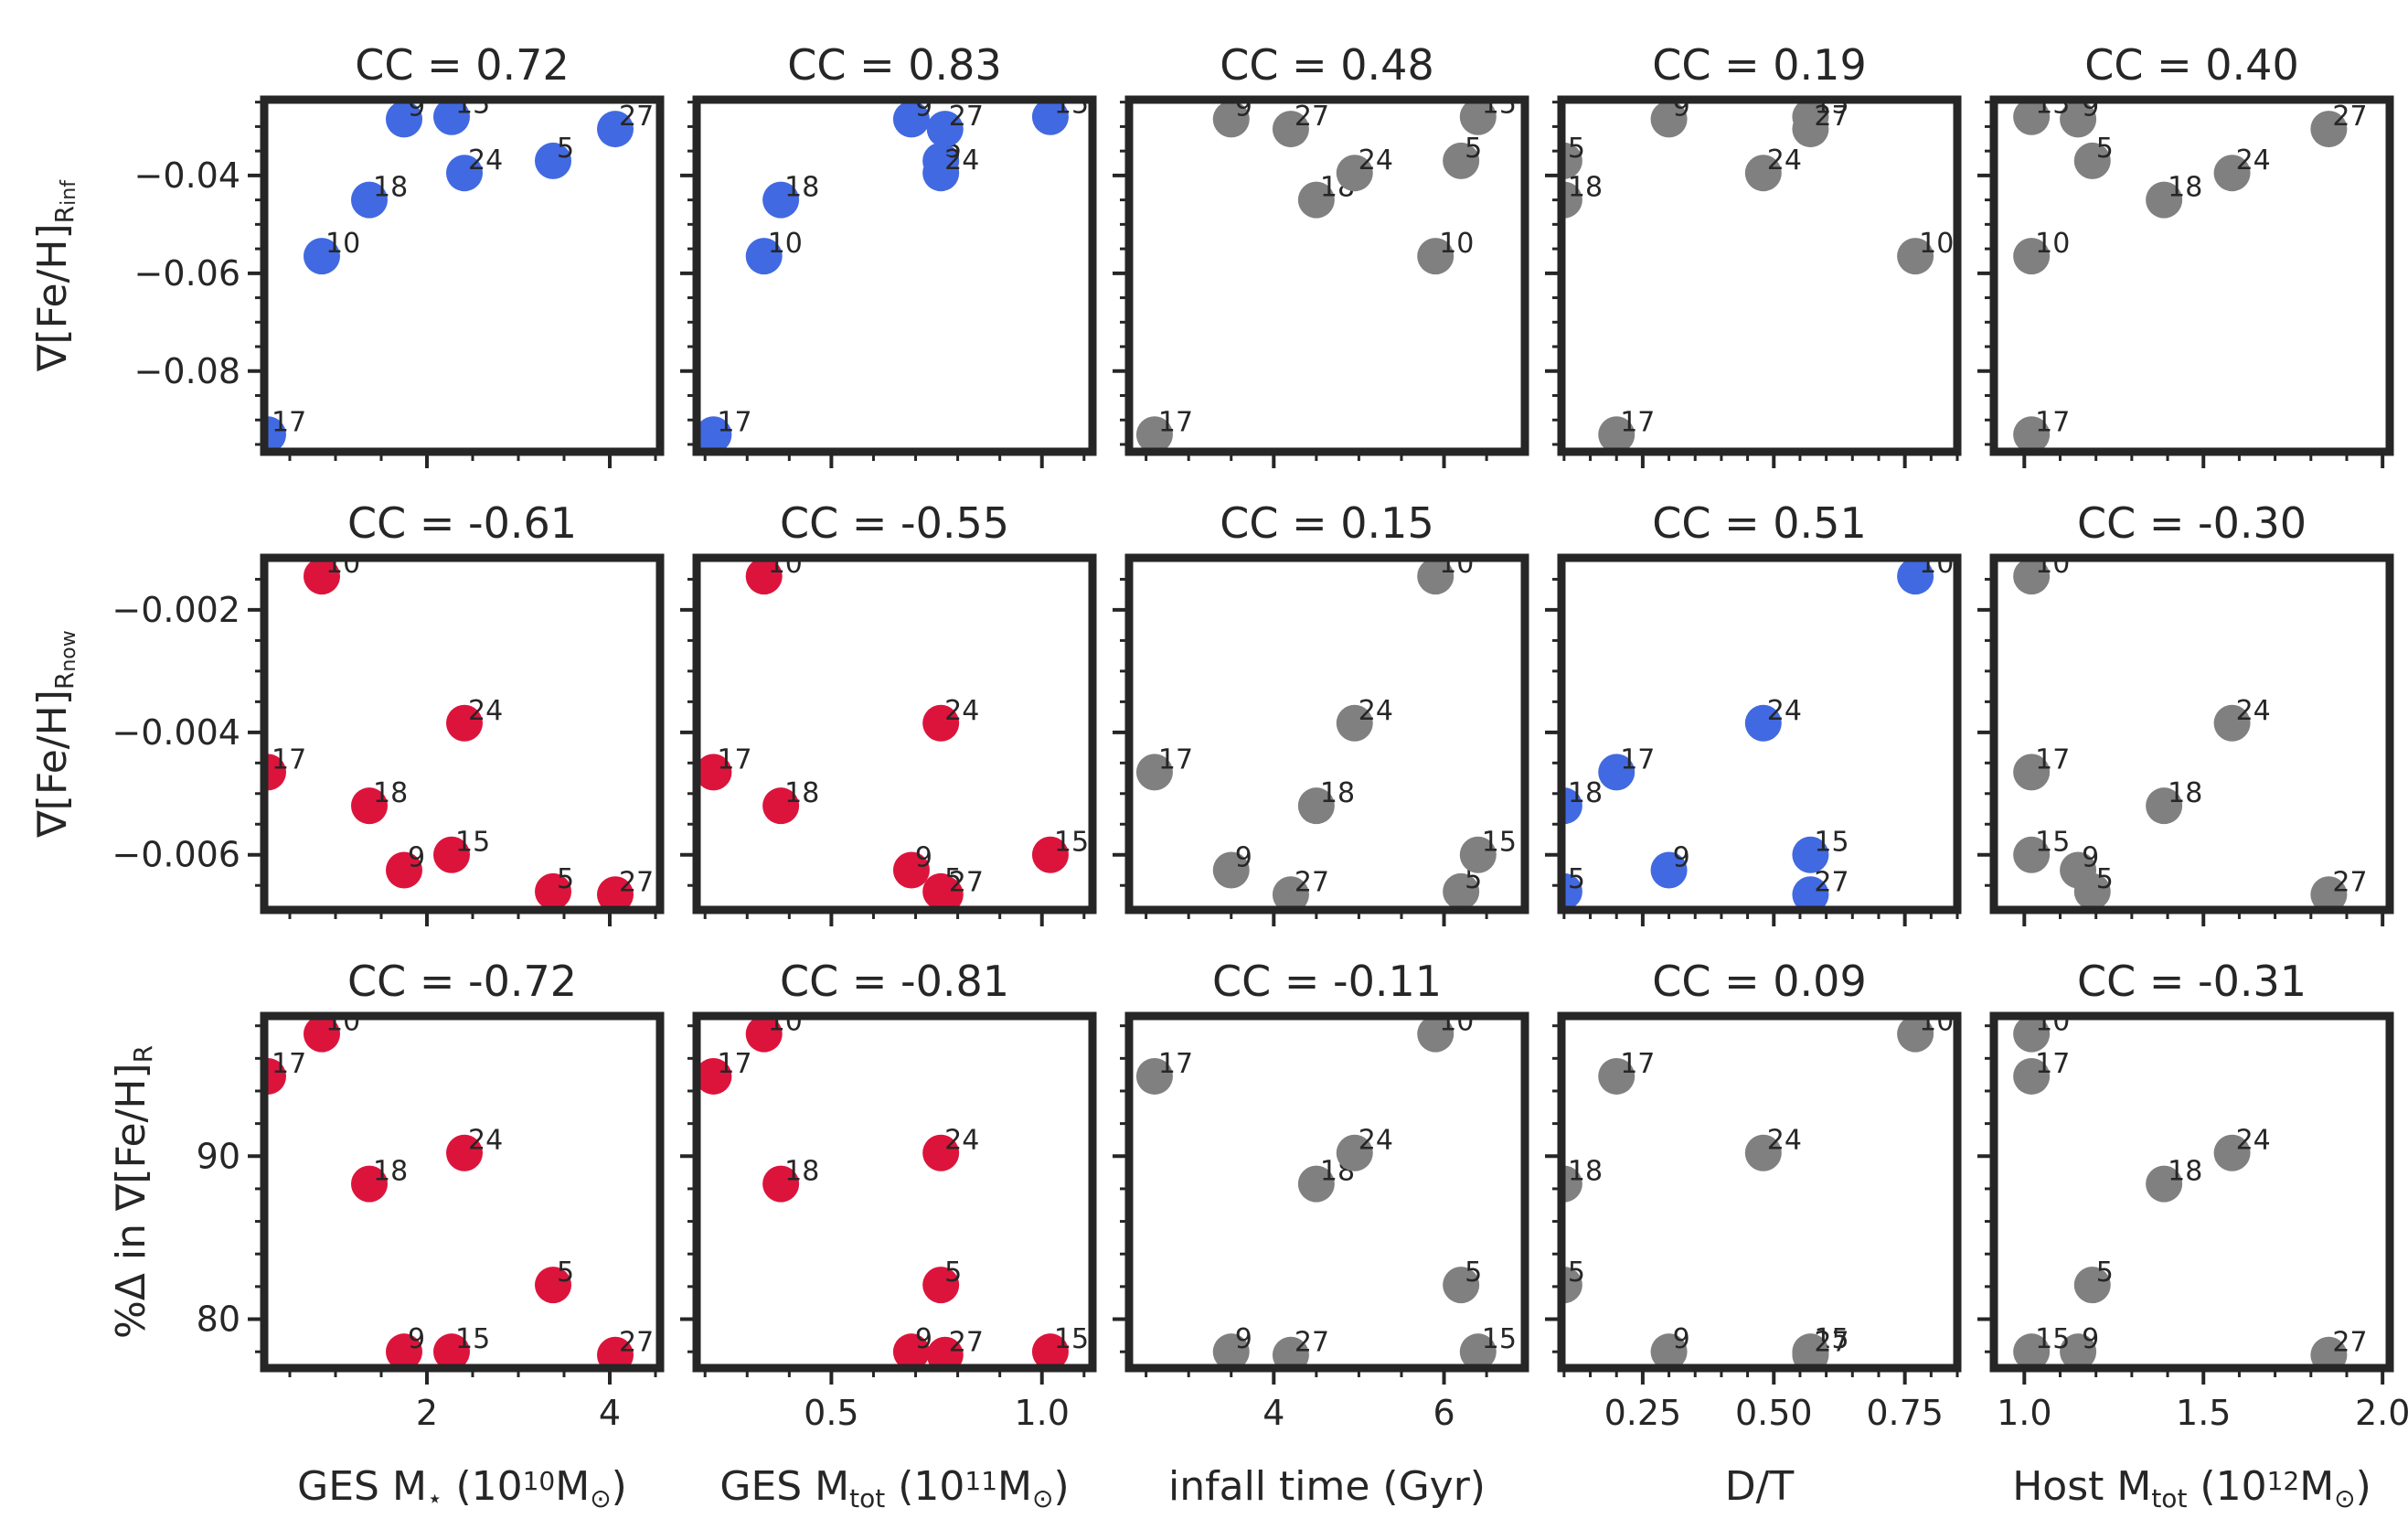  What do you see at coordinates (187, 371) in the screenshot?
I see `y-tick-label-r1-c1-2: −0.08` at bounding box center [187, 371].